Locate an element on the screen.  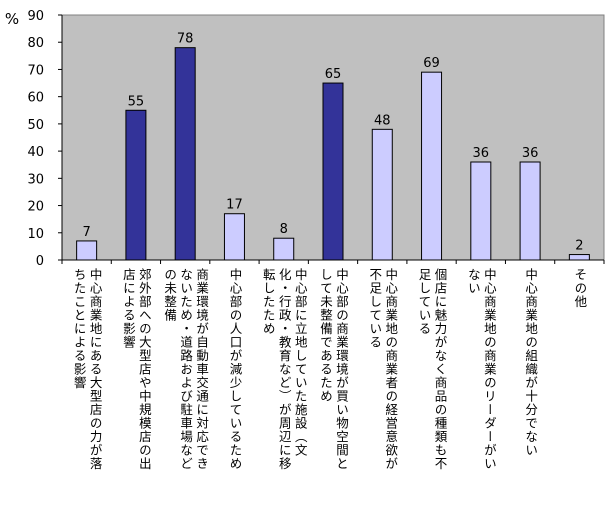
y-tick-label: 40 is located at coordinates (35, 152).